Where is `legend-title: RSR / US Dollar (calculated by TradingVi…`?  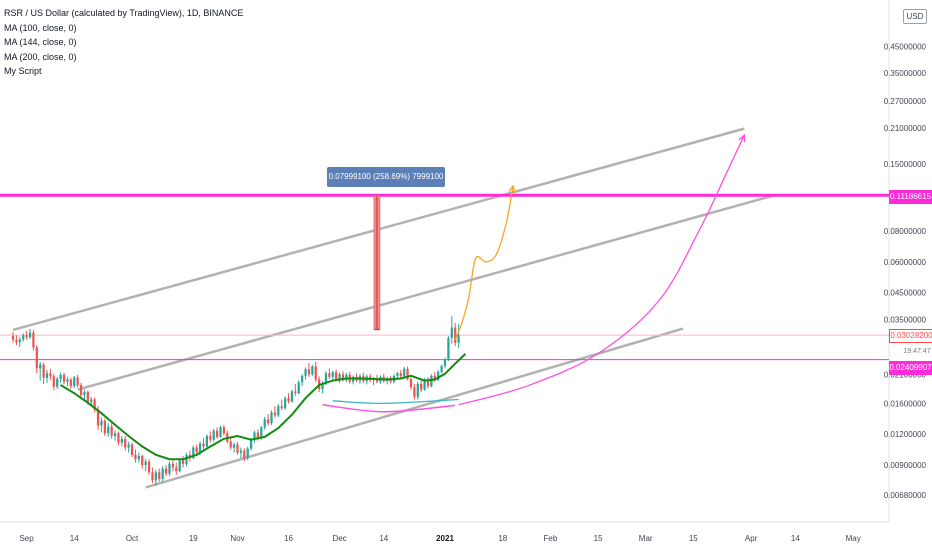 legend-title: RSR / US Dollar (calculated by TradingVi… is located at coordinates (124, 13).